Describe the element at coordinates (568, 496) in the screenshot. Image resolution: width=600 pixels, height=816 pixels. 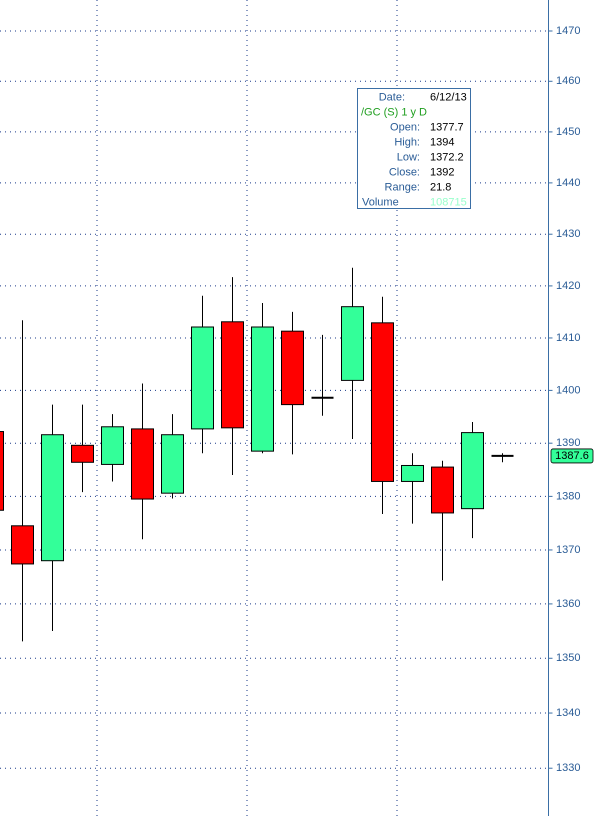
I see `y-tick-label: 1380` at that location.